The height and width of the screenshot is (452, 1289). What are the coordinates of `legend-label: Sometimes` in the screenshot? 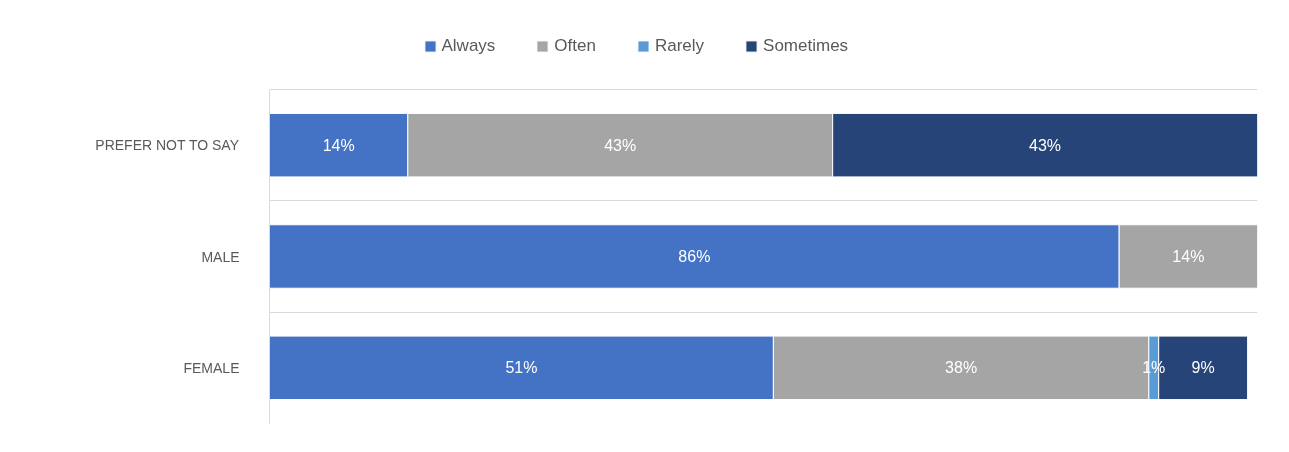 It's located at (806, 46).